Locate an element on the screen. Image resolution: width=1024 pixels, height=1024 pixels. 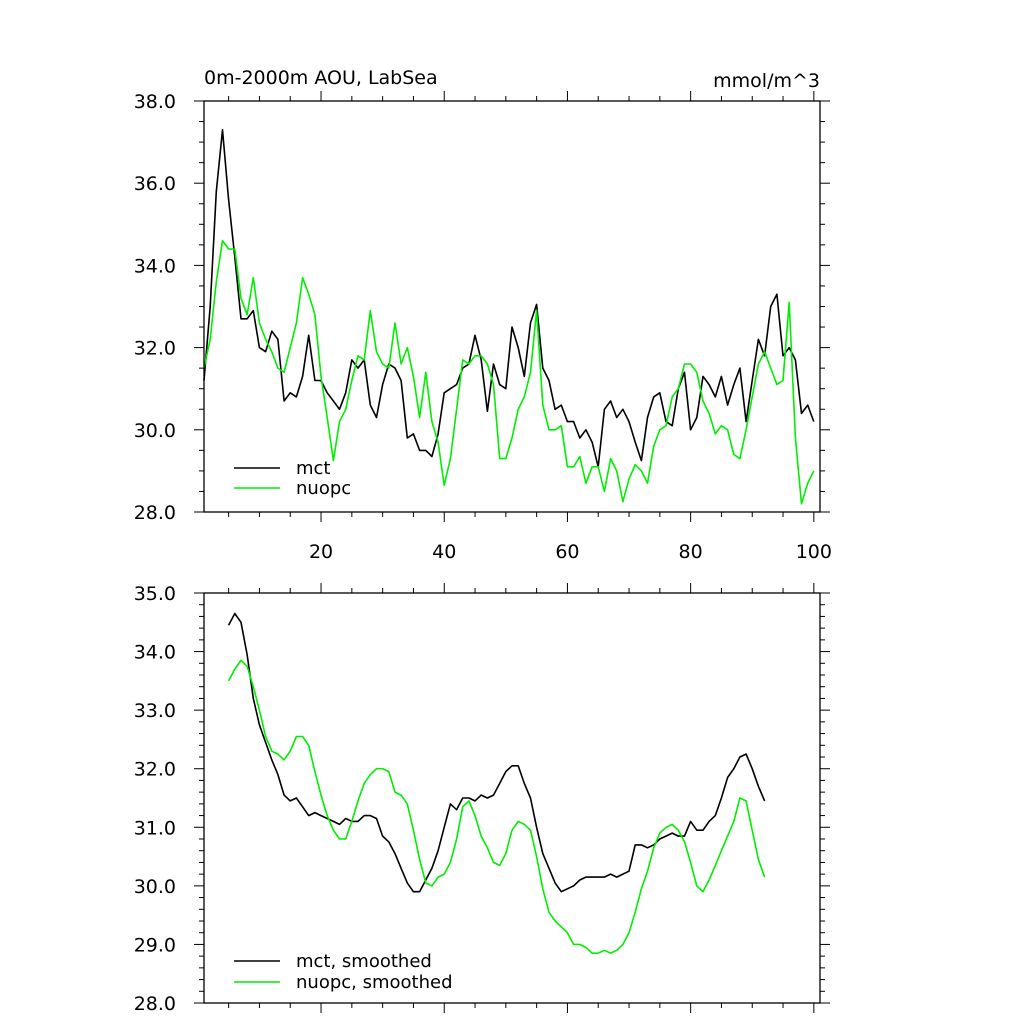
legend-label: mct, smoothed is located at coordinates (364, 961).